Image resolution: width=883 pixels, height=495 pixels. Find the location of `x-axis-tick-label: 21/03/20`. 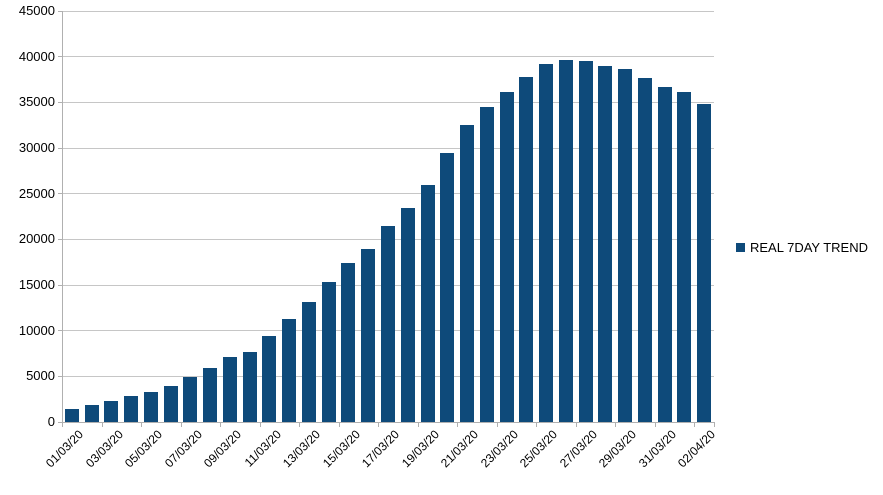

x-axis-tick-label: 21/03/20 is located at coordinates (460, 449).